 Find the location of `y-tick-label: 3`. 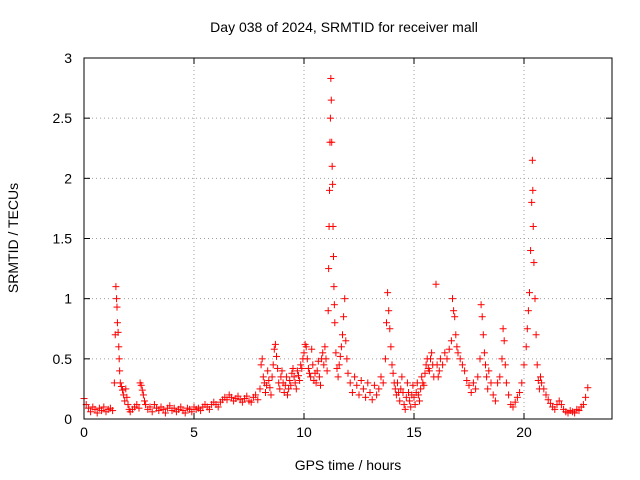

y-tick-label: 3 is located at coordinates (68, 58).